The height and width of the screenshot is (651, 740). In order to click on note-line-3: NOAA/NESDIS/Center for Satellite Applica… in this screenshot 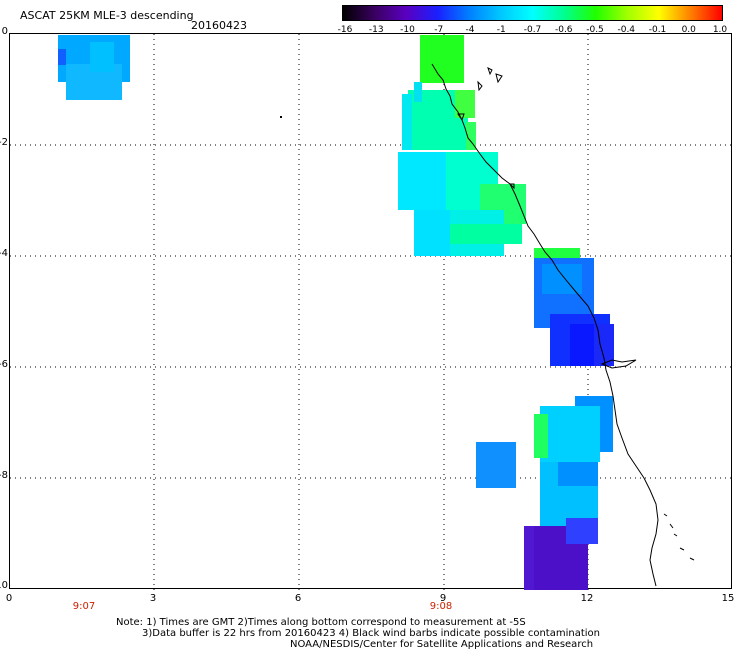, I will do `click(442, 644)`.